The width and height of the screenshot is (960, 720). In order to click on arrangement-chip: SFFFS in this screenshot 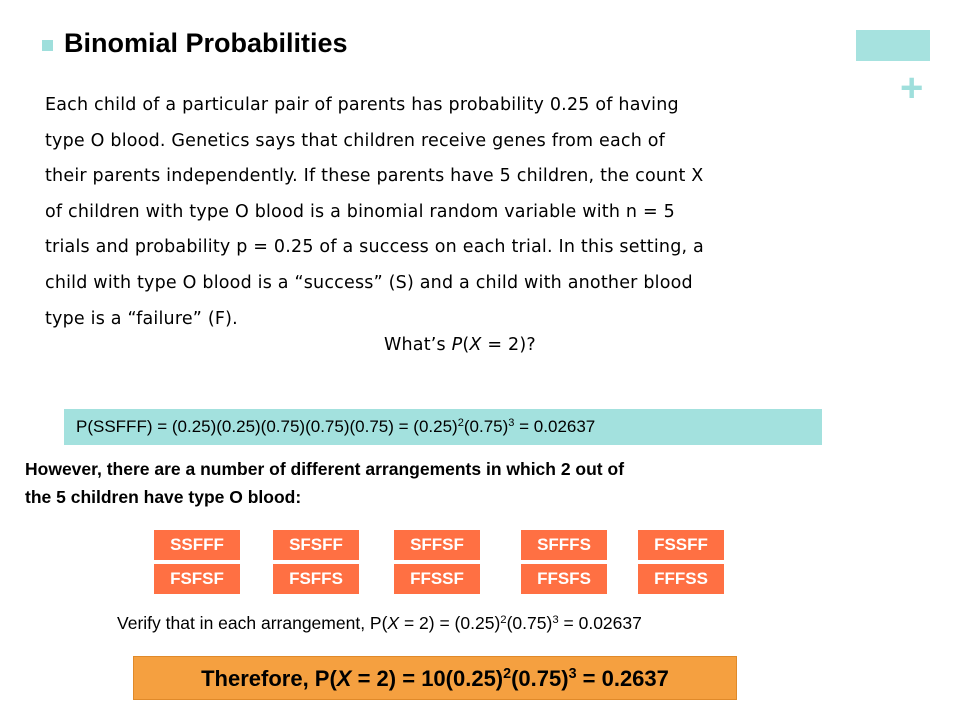, I will do `click(564, 545)`.